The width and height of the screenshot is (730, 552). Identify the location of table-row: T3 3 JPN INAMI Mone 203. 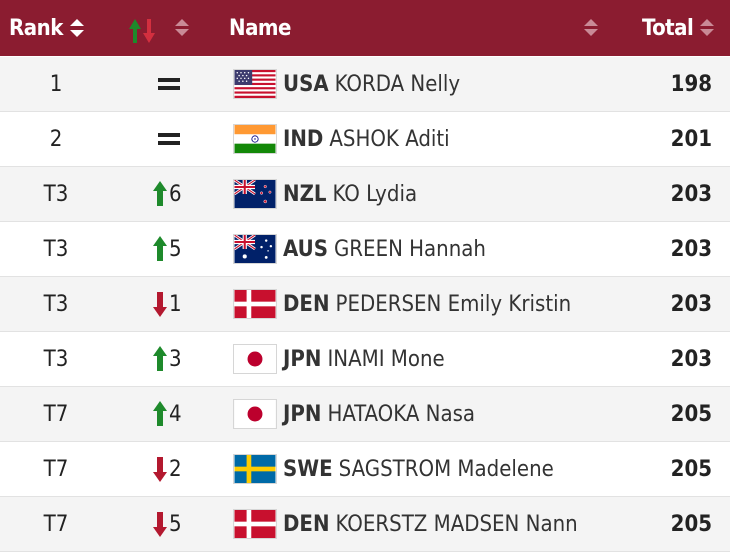
(365, 359).